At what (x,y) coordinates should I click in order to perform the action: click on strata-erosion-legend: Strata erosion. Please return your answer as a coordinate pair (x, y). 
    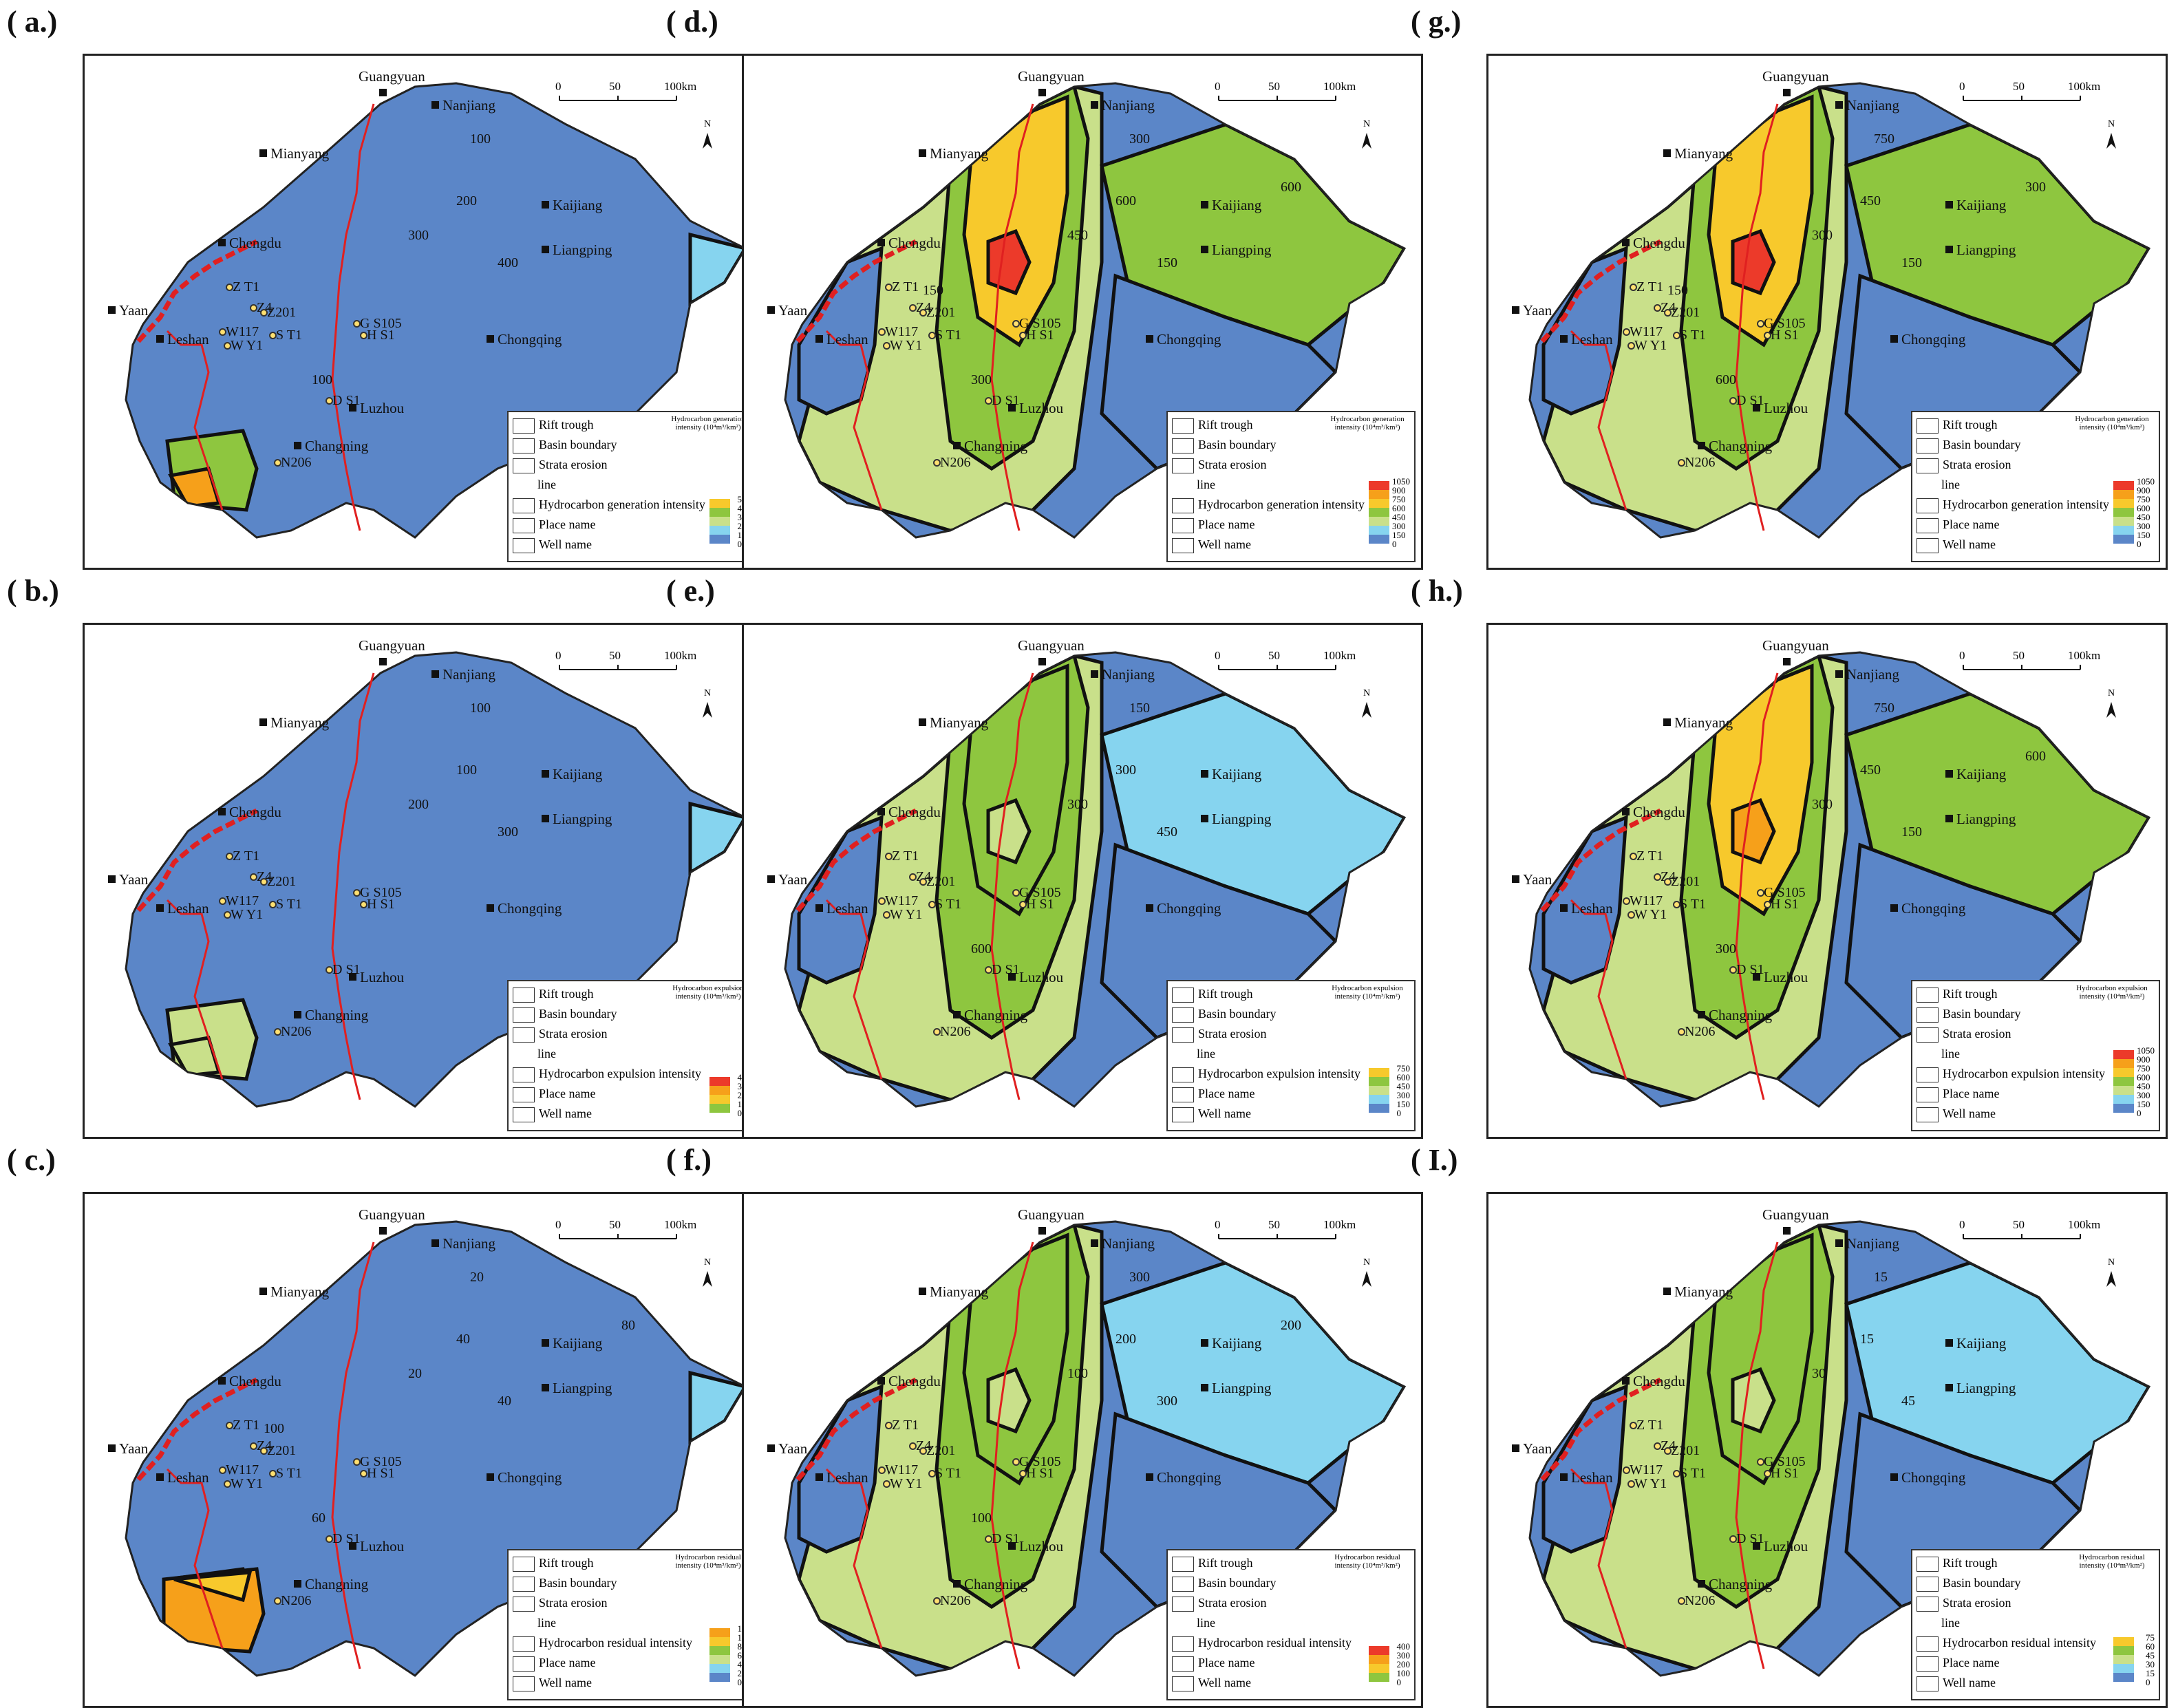
    Looking at the image, I should click on (1964, 1604).